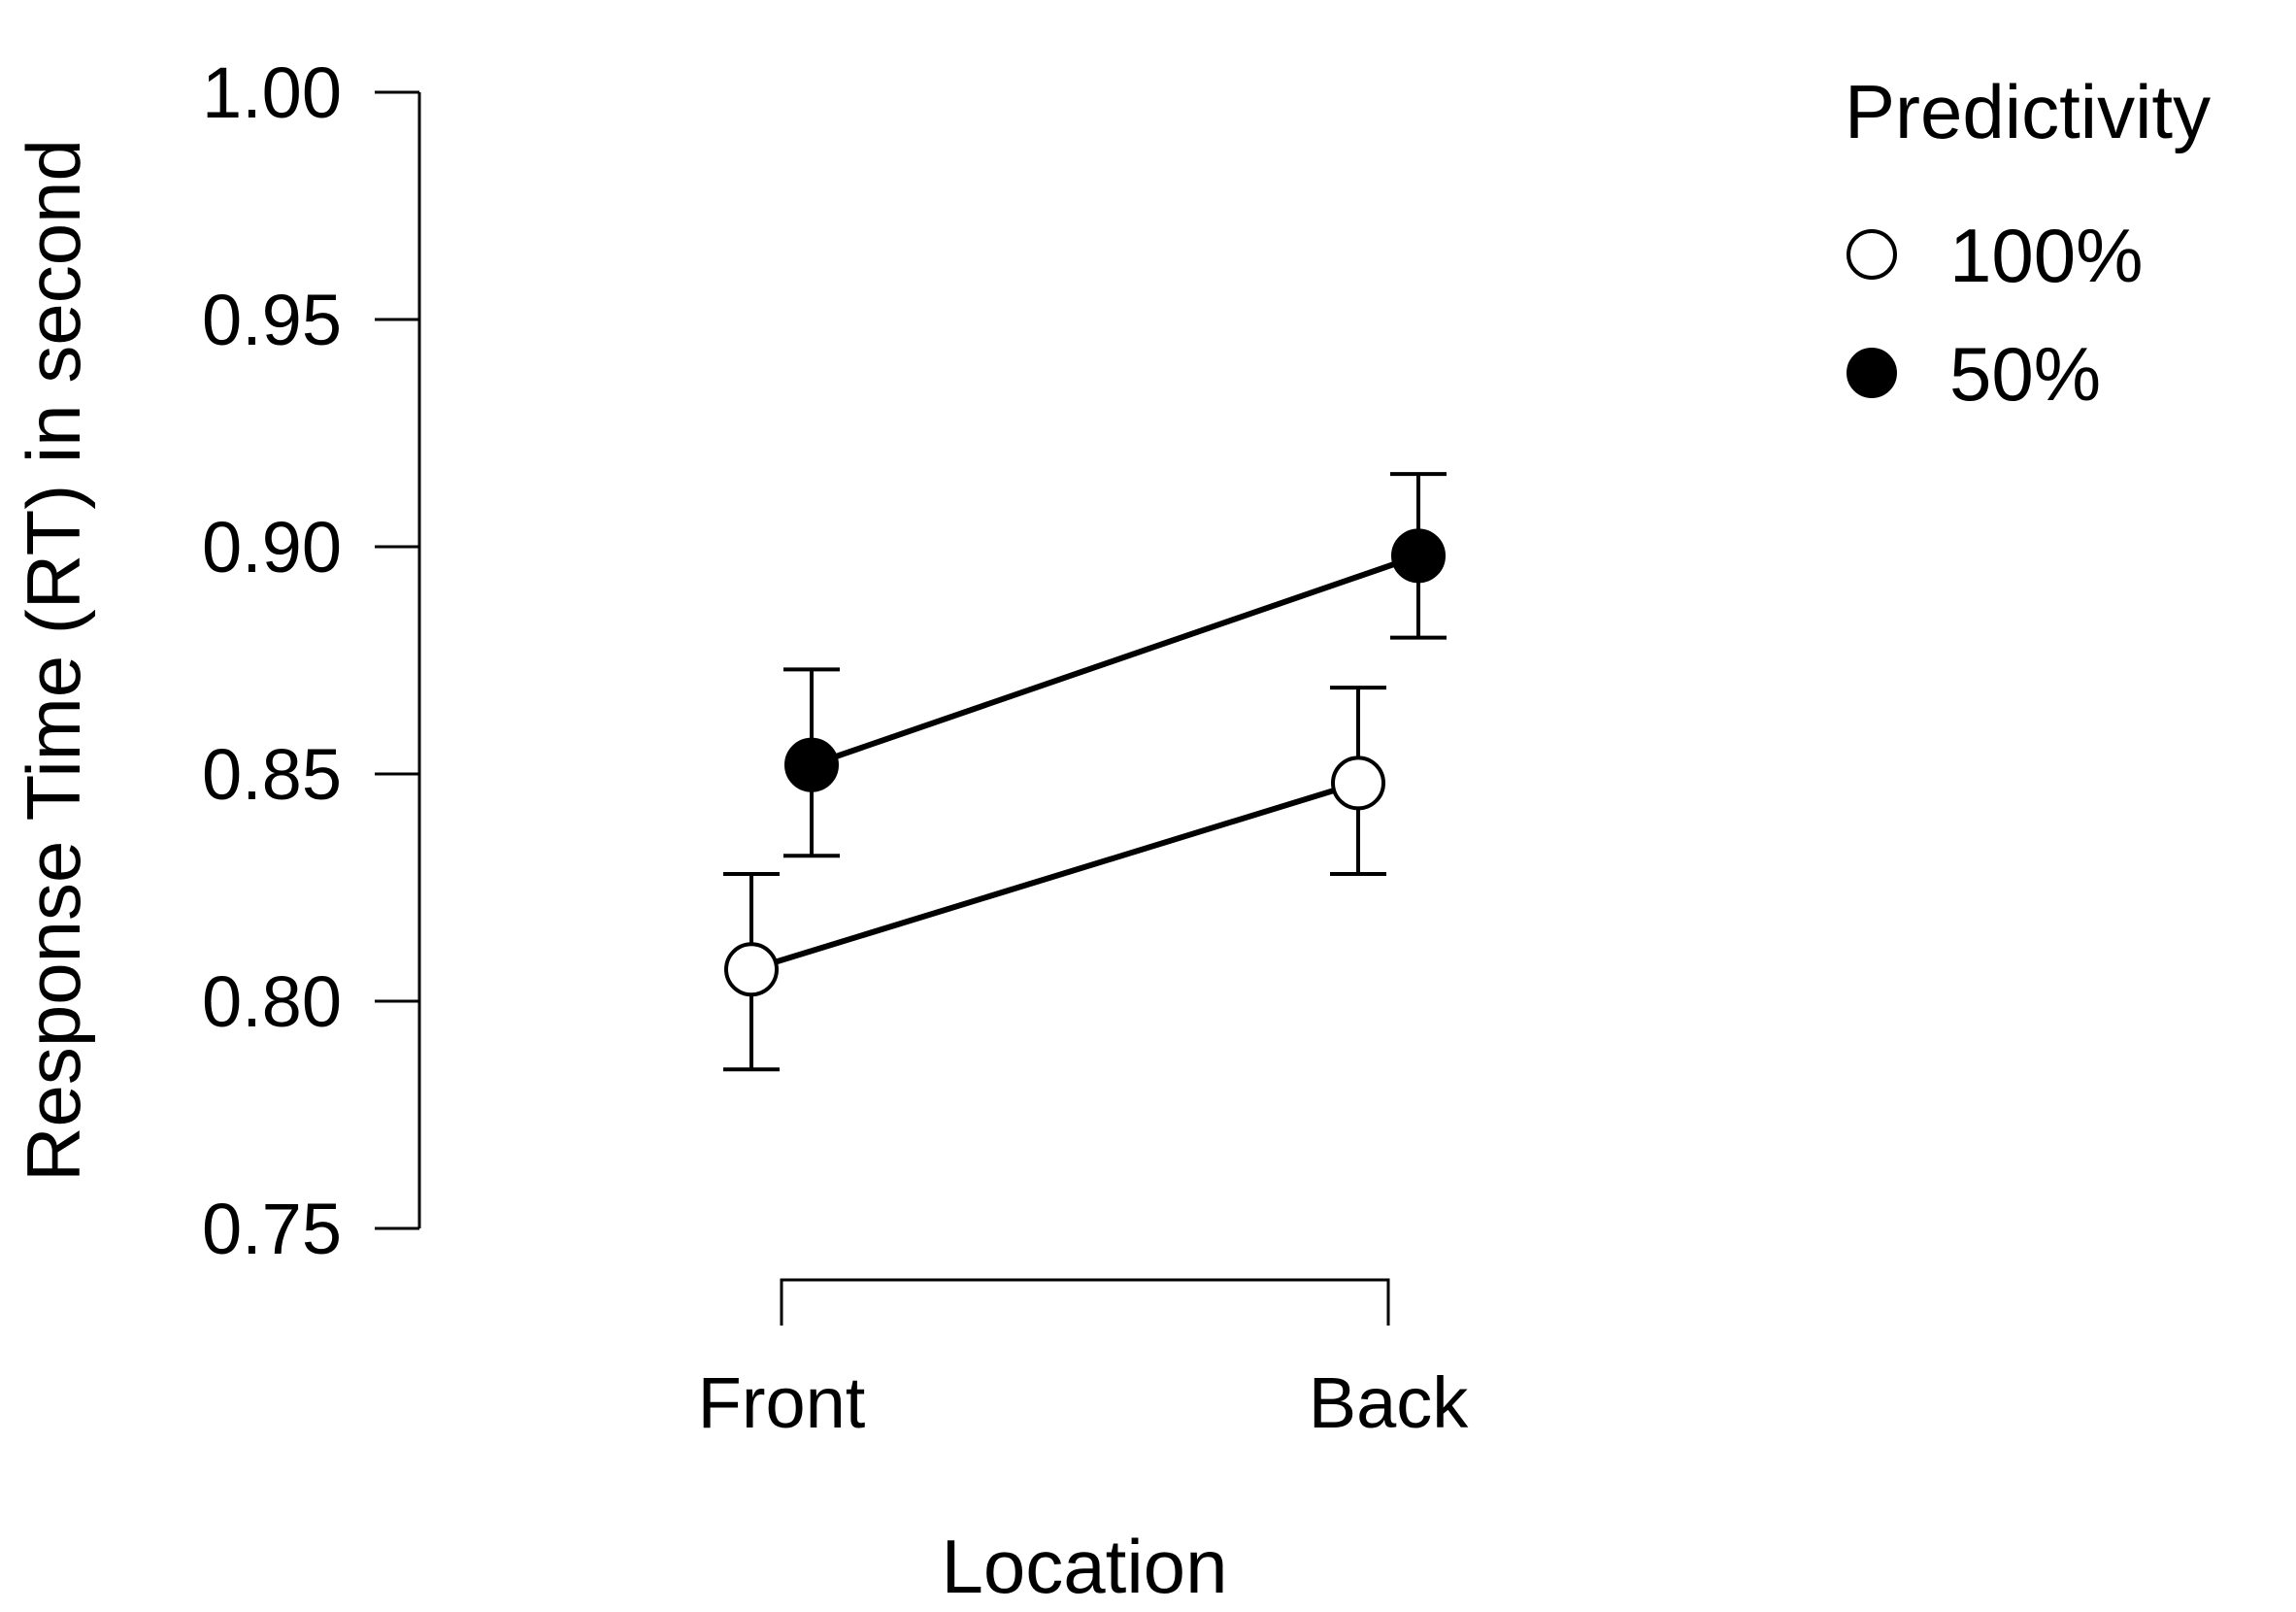  I want to click on legend-label: 50%, so click(2025, 374).